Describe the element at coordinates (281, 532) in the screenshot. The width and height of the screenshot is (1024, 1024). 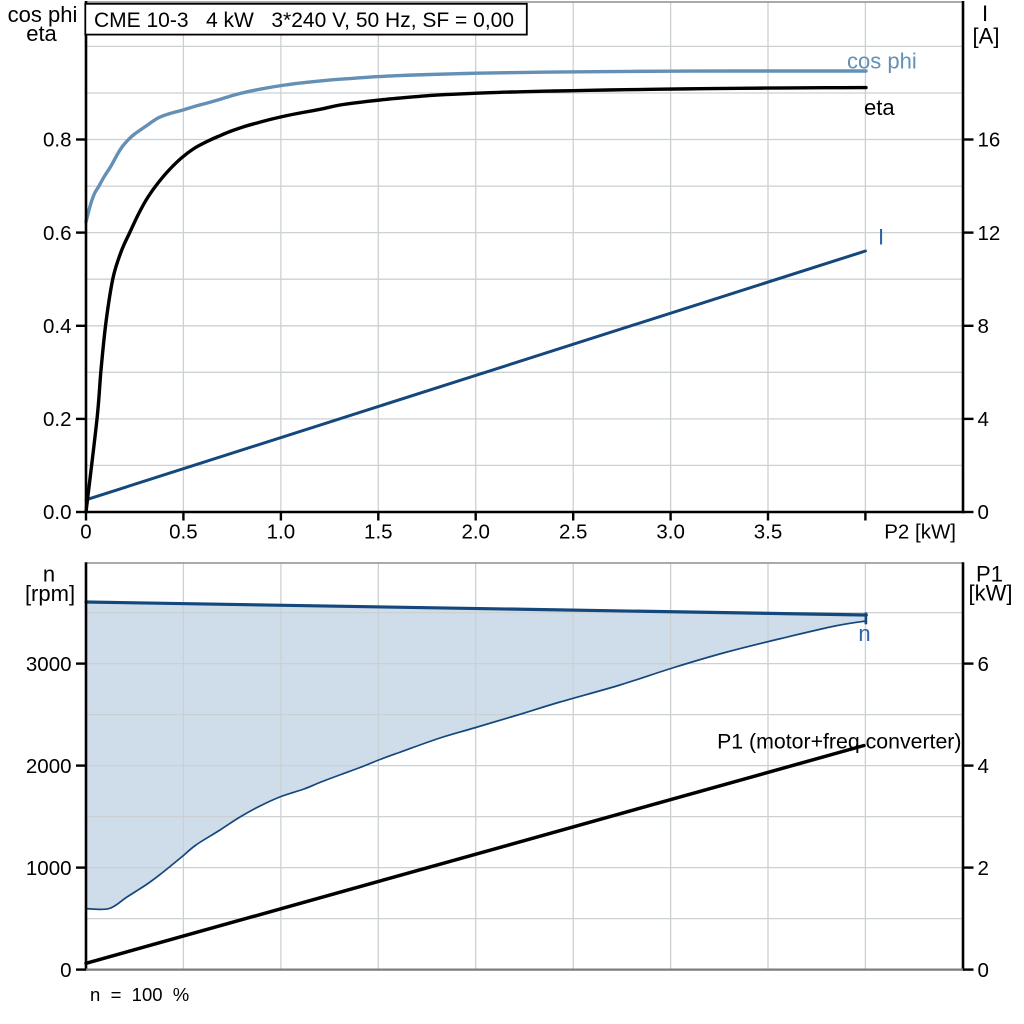
I see `svg-text: 1.0` at that location.